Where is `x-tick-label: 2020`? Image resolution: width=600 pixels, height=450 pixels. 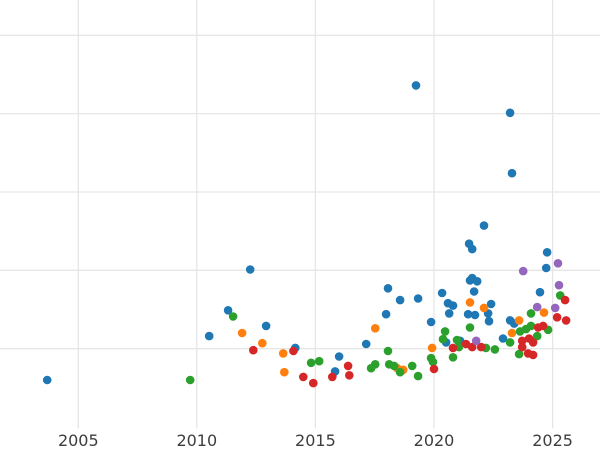 x-tick-label: 2020 is located at coordinates (434, 440).